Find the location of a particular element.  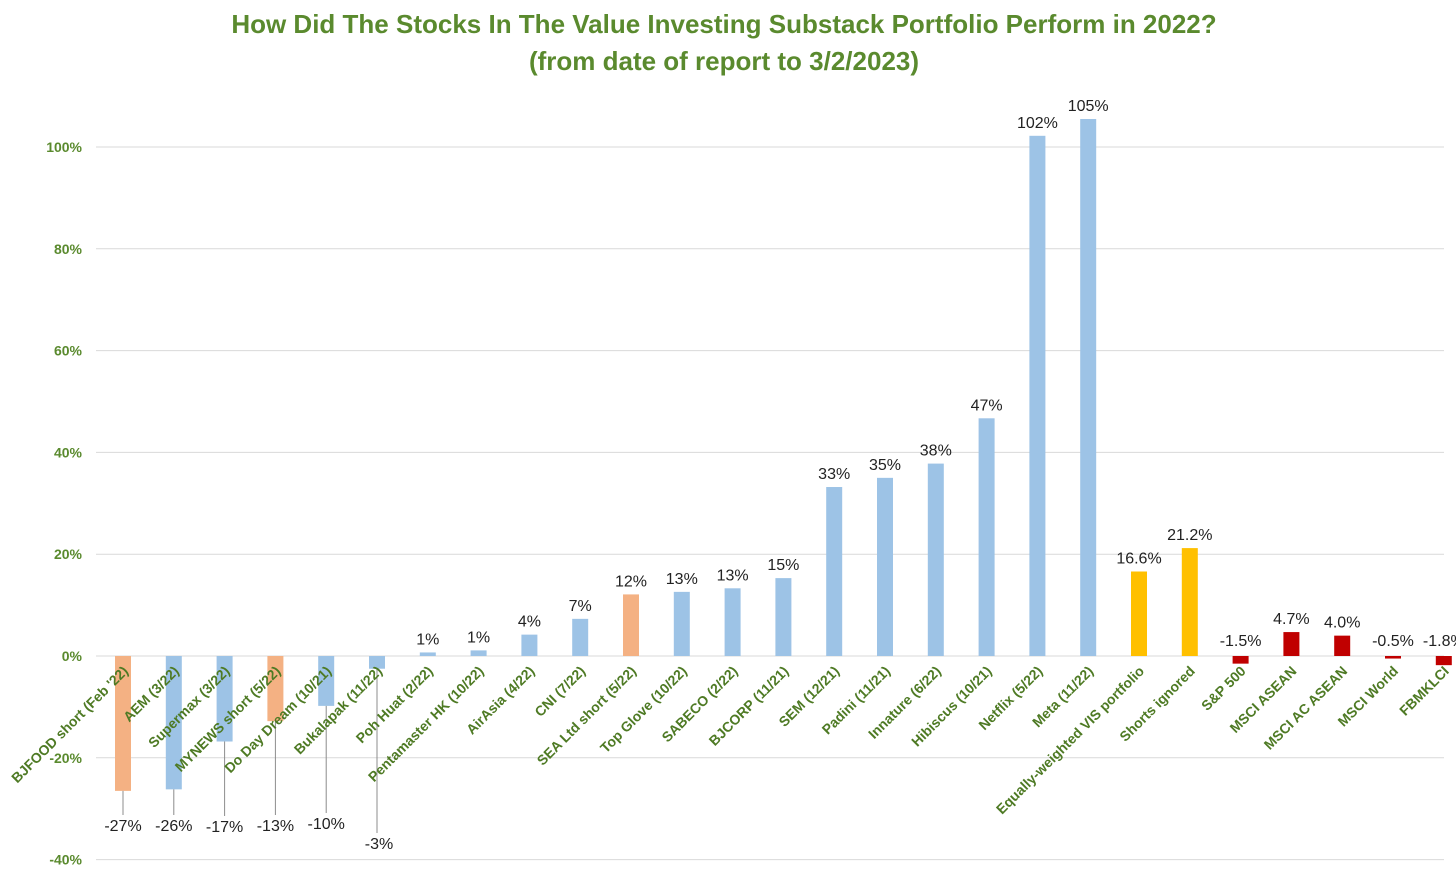

data-label: -10% is located at coordinates (326, 824).